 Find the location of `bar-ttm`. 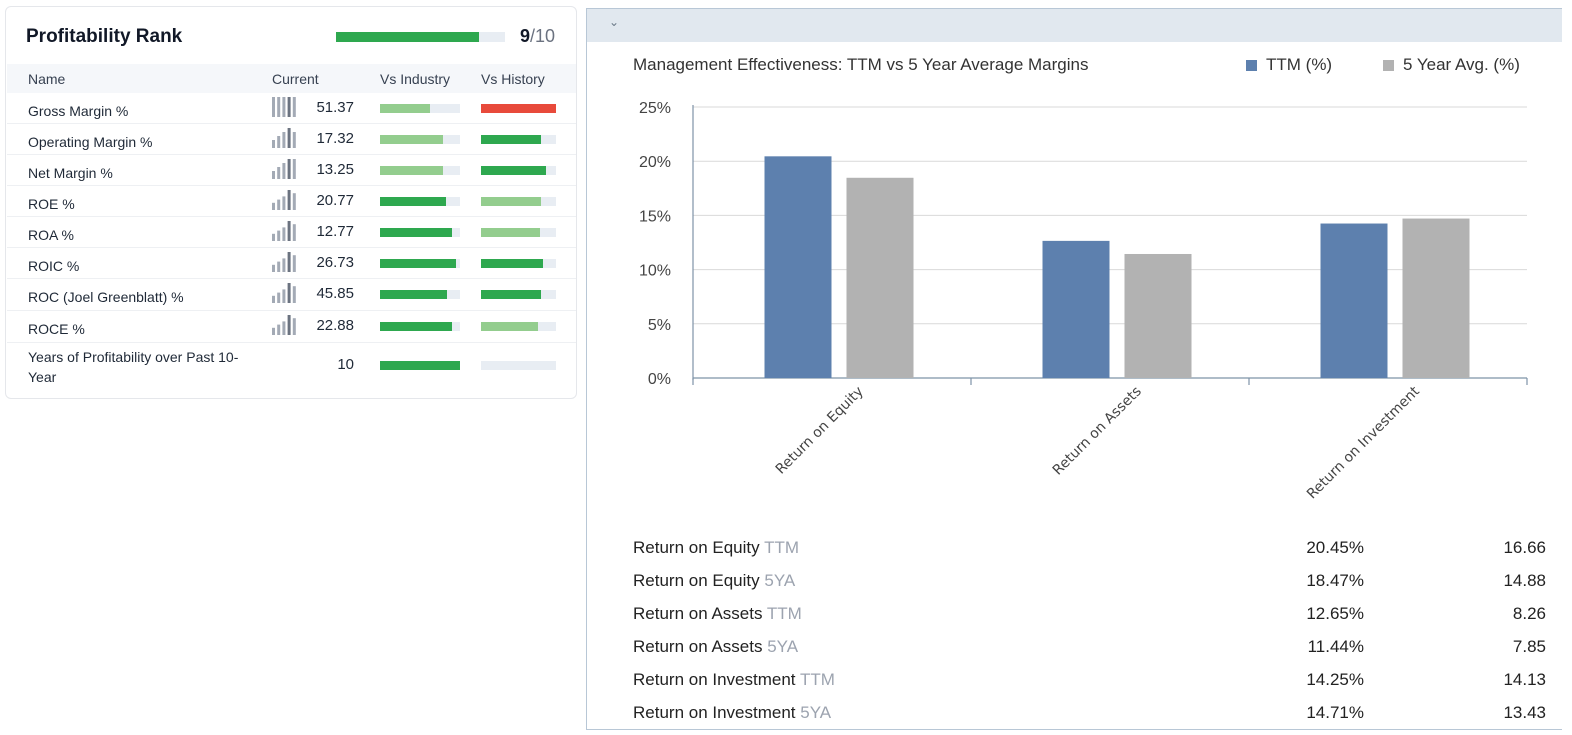

bar-ttm is located at coordinates (1354, 300).